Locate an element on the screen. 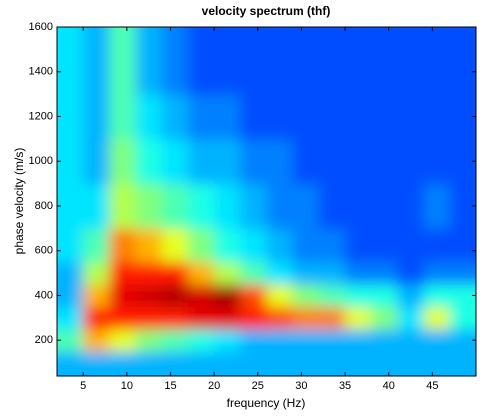  x-tick-label: 35 is located at coordinates (345, 386).